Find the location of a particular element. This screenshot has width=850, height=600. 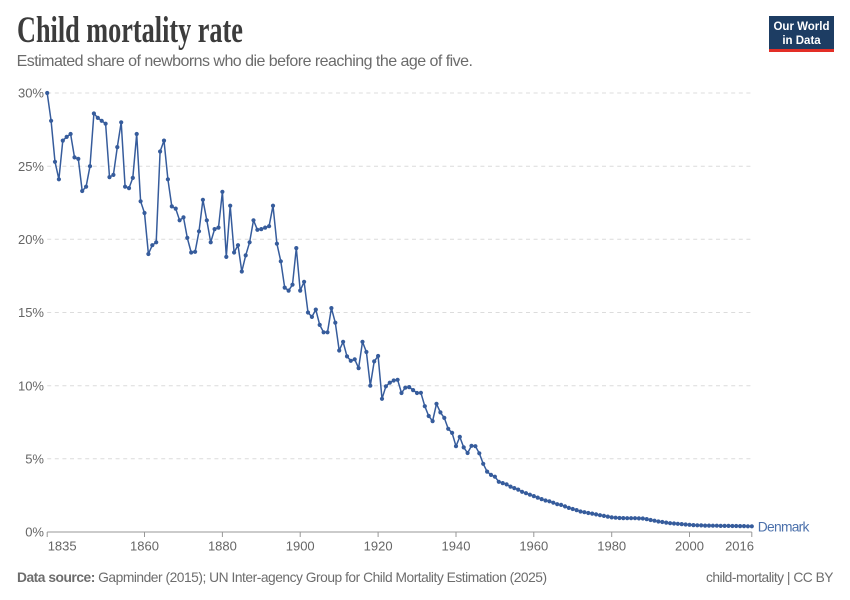

svg-text: 10% is located at coordinates (31, 385).